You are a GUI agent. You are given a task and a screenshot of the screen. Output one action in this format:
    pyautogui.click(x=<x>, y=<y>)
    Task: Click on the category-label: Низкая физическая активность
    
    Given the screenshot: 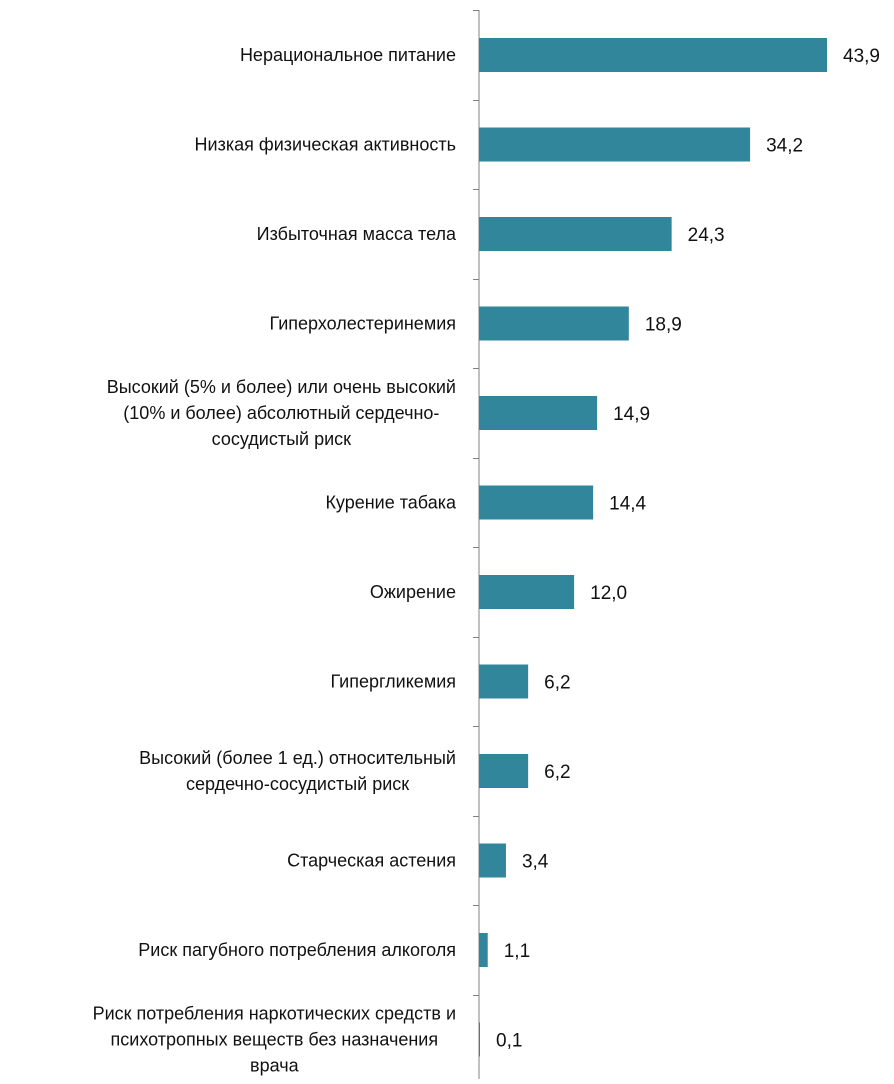 What is the action you would take?
    pyautogui.click(x=325, y=145)
    